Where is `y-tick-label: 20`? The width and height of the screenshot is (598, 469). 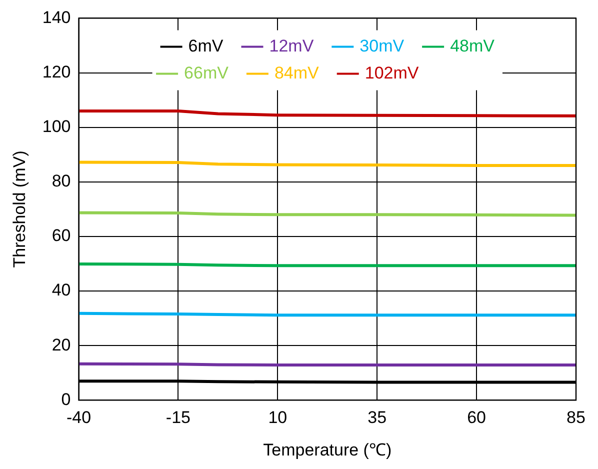 y-tick-label: 20 is located at coordinates (61, 344).